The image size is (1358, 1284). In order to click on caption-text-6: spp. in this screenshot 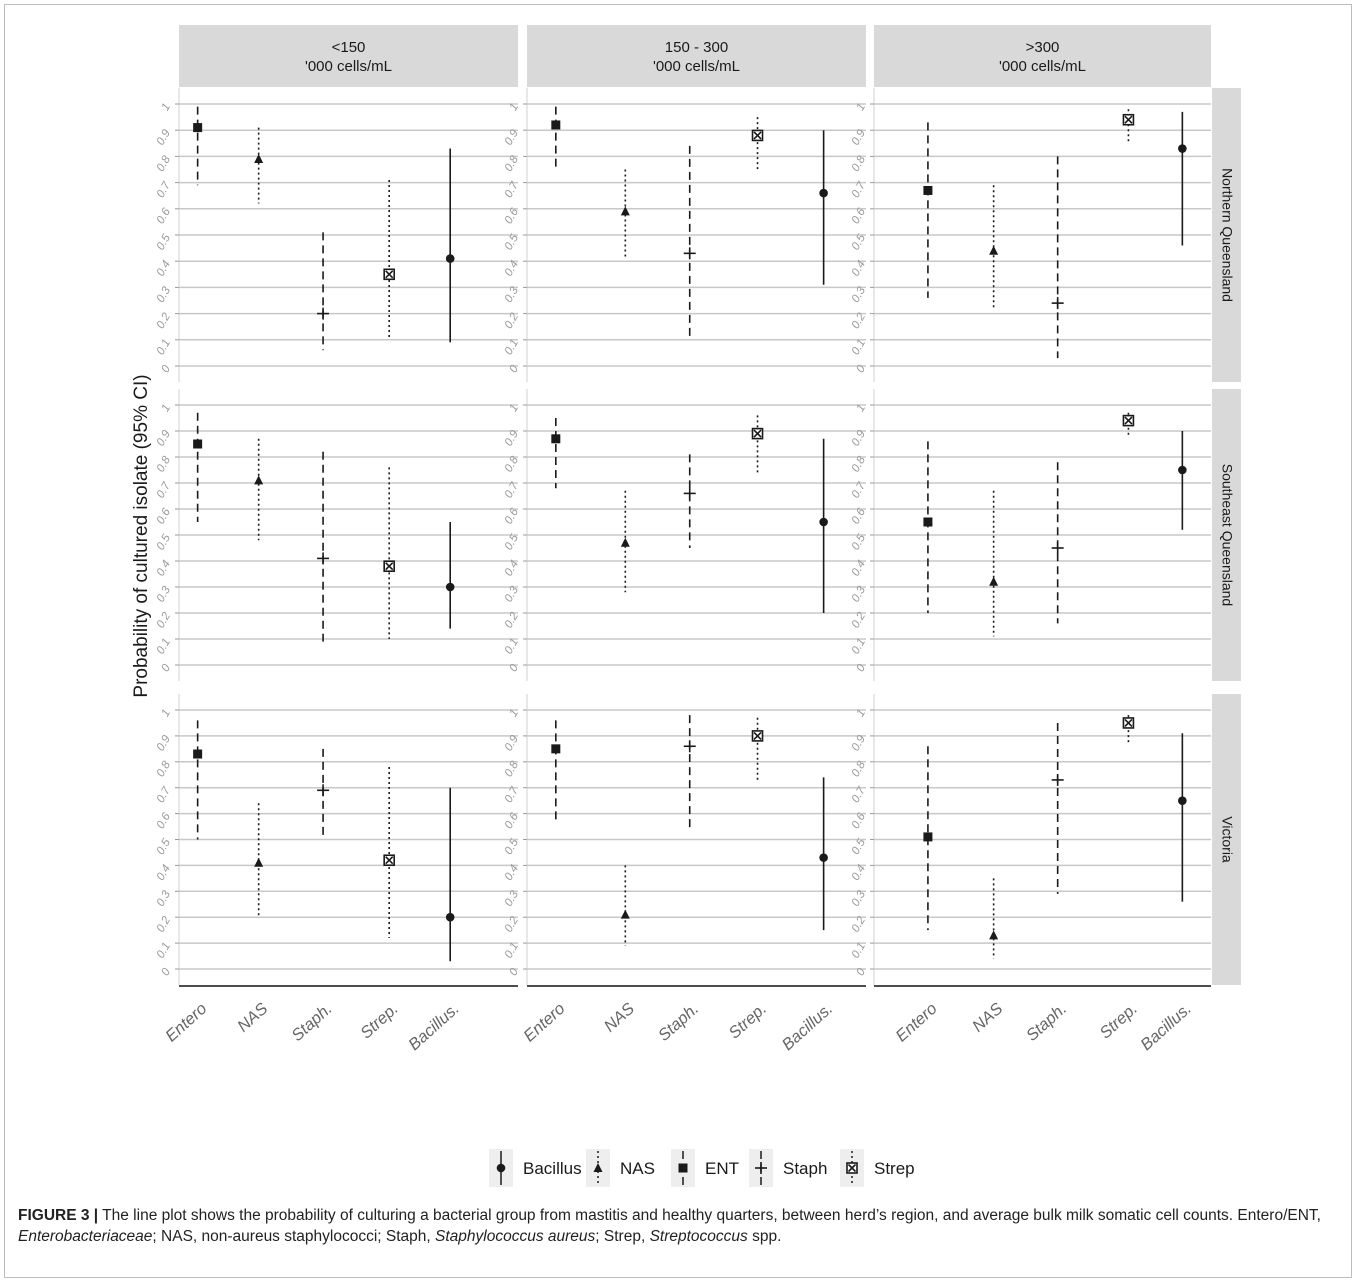, I will do `click(764, 1236)`.